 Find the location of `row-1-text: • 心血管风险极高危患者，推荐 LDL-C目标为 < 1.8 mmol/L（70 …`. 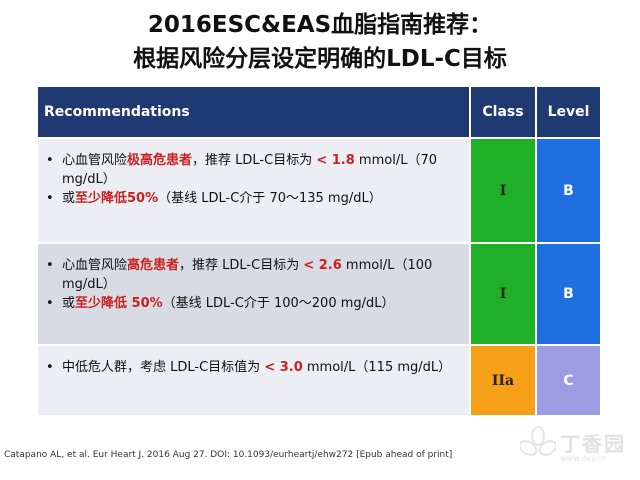

row-1-text: • 心血管风险极高危患者，推荐 LDL-C目标为 < 1.8 mmol/L（70 … is located at coordinates (253, 173).